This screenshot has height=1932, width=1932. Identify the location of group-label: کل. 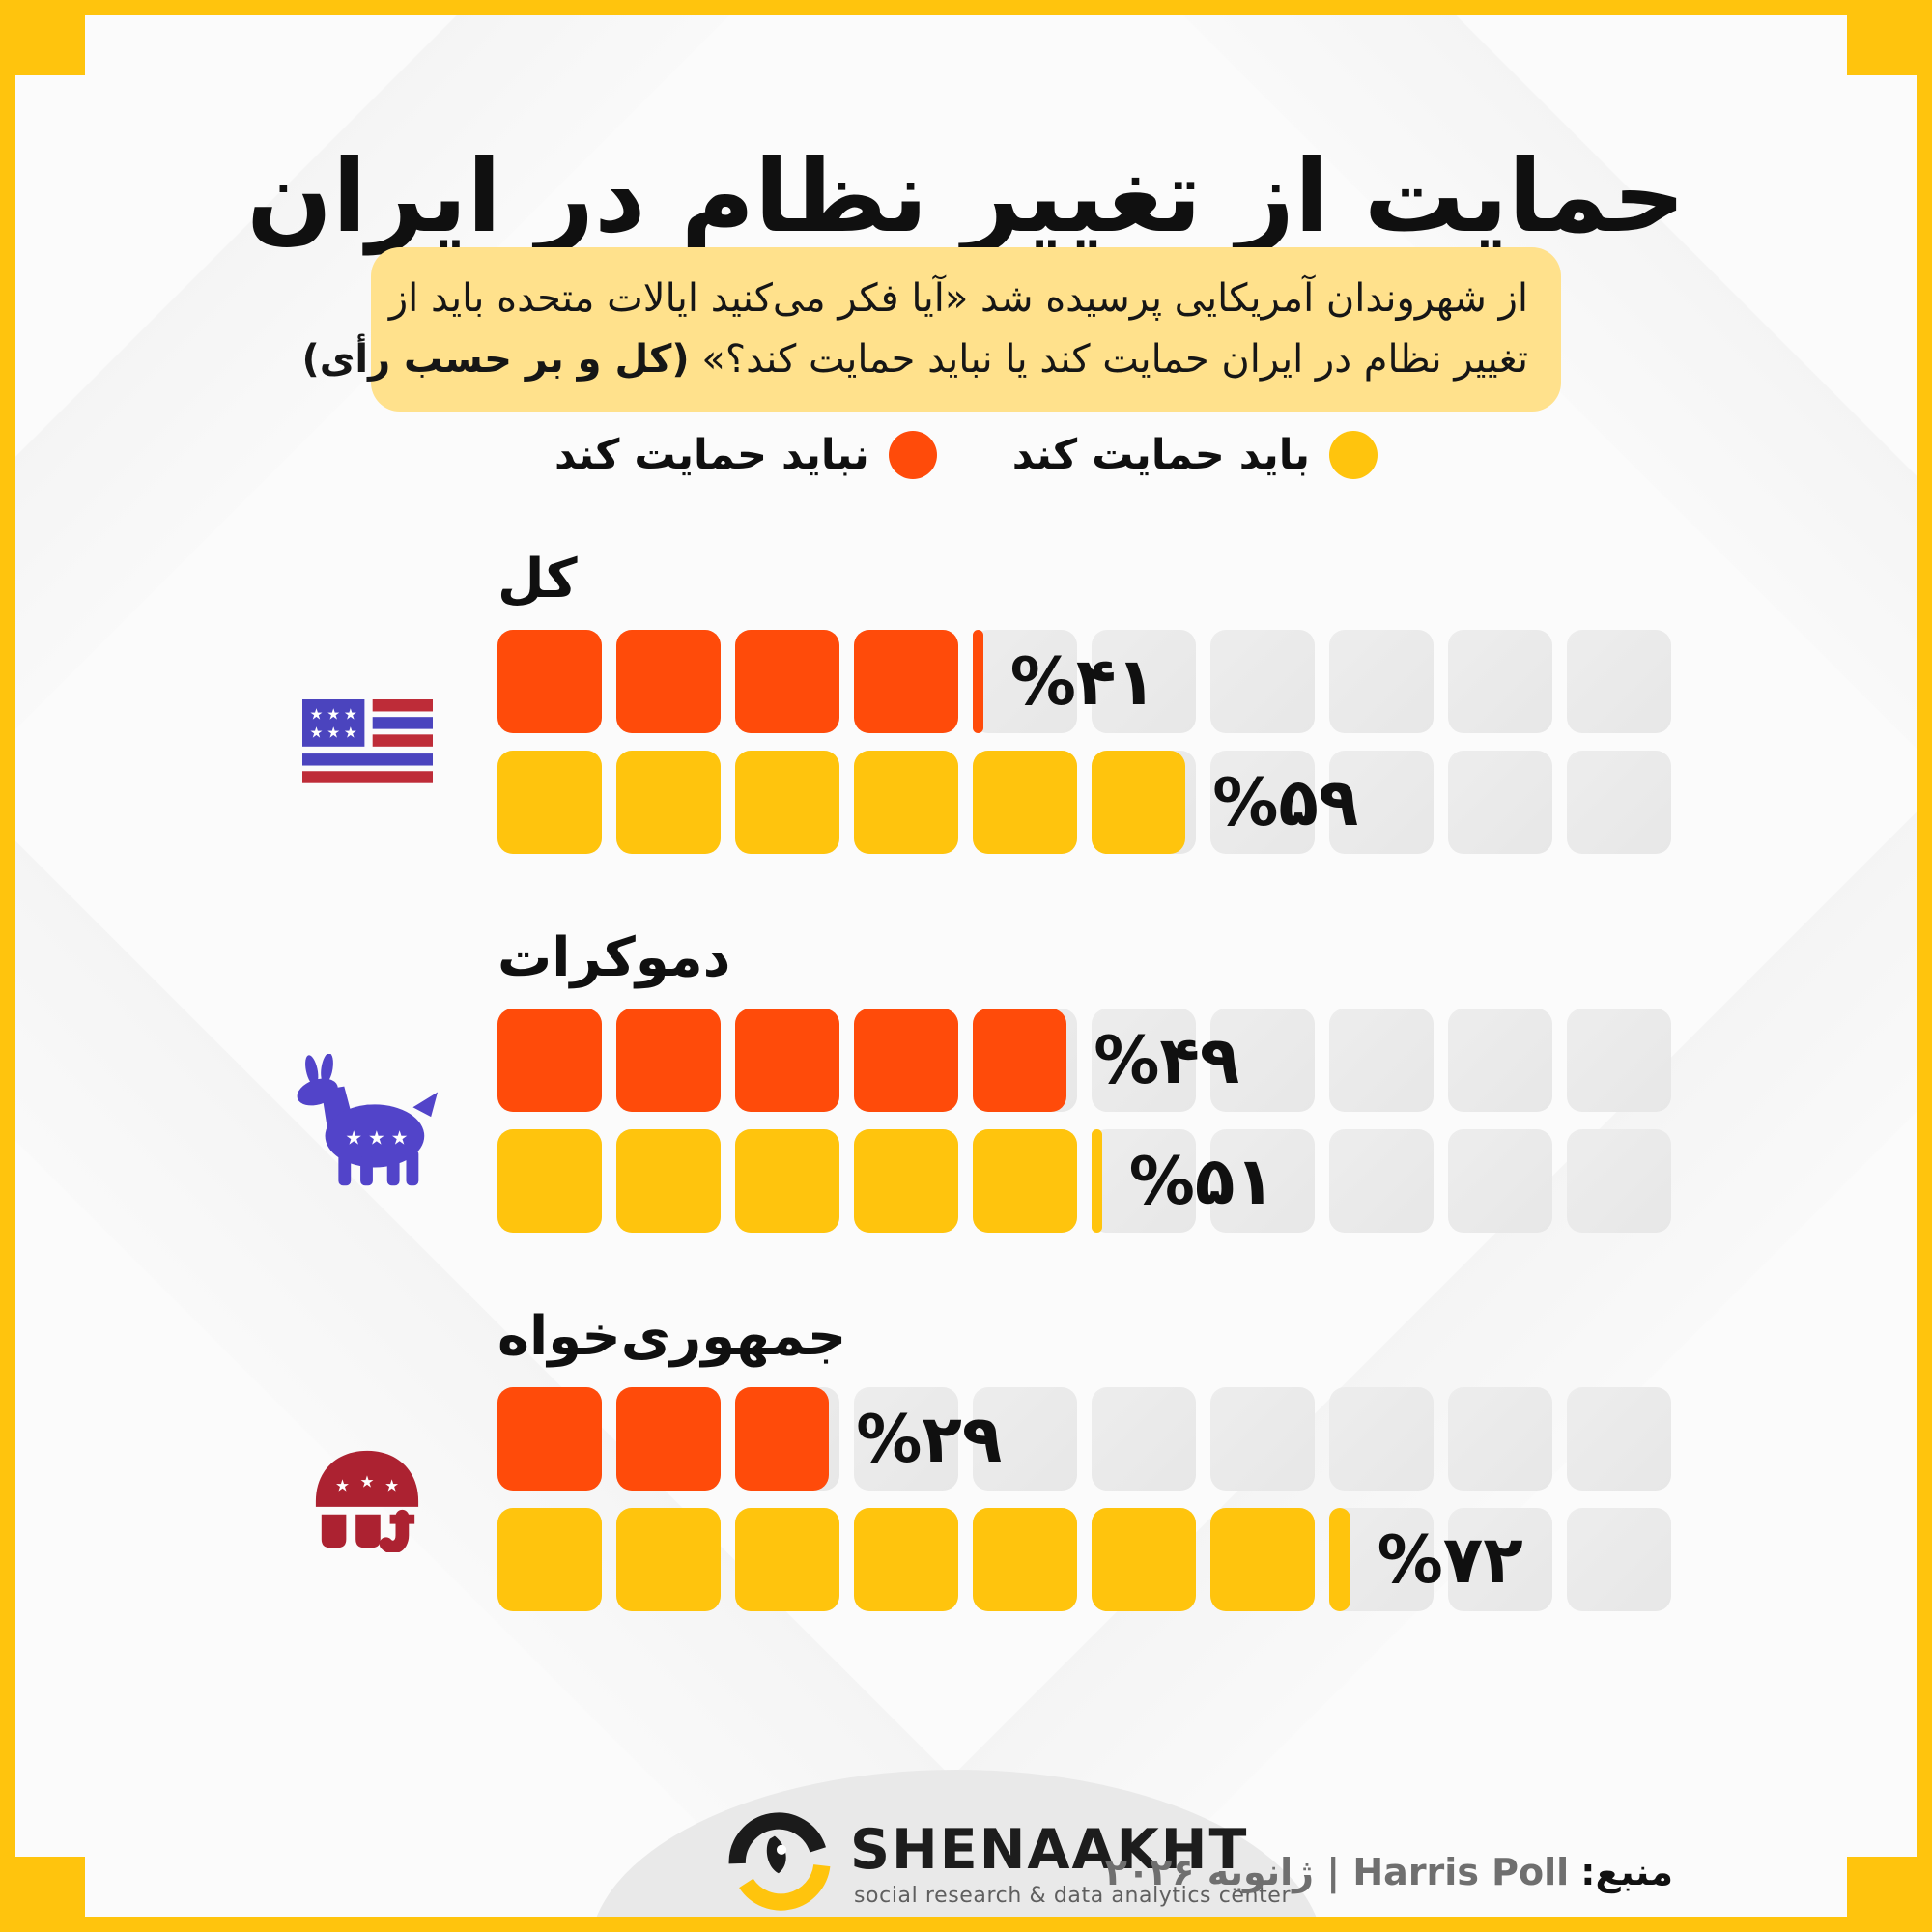
(537, 579).